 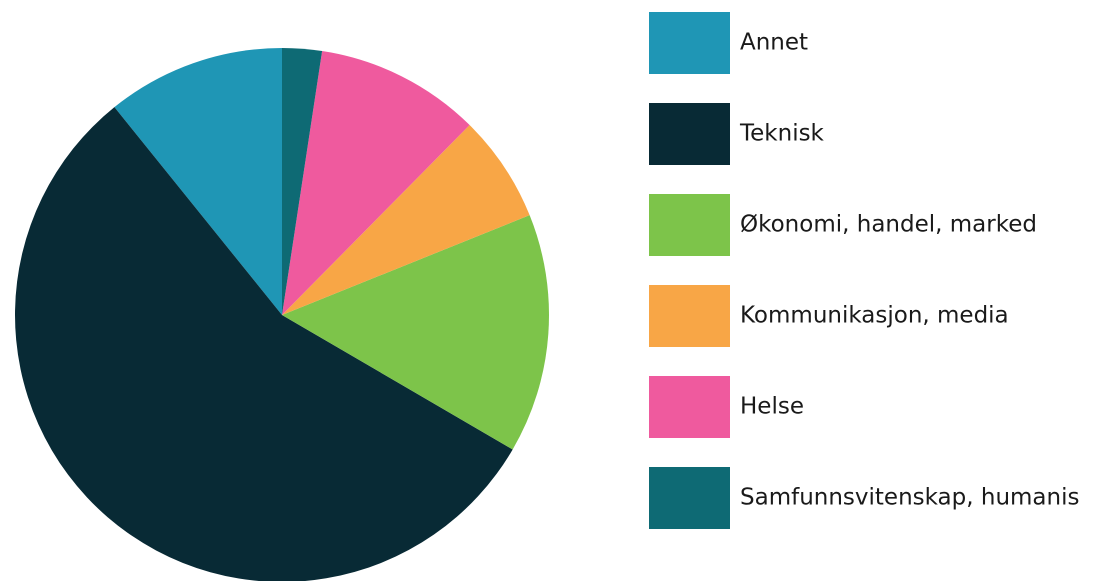 What do you see at coordinates (874, 316) in the screenshot?
I see `legend-label: Kommunikasjon, media` at bounding box center [874, 316].